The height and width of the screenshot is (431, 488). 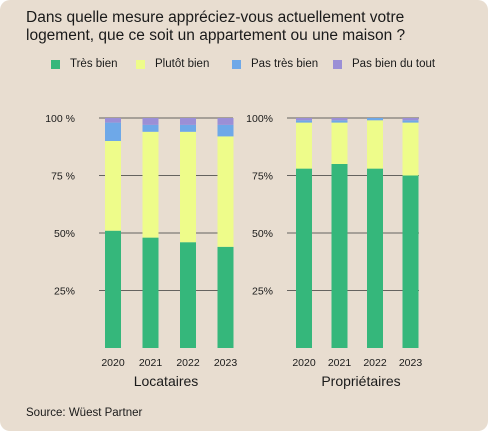 What do you see at coordinates (262, 177) in the screenshot?
I see `y-tick-label: 75%` at bounding box center [262, 177].